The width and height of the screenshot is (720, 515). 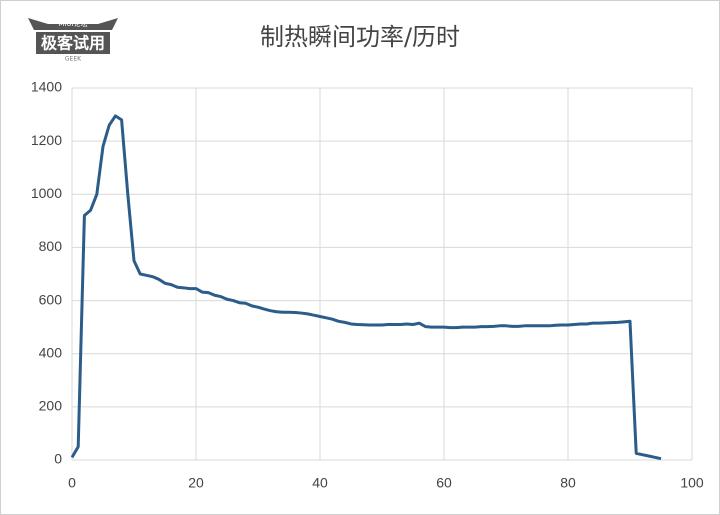 What do you see at coordinates (360, 37) in the screenshot?
I see `chart-title: 制热瞬间功率/历时` at bounding box center [360, 37].